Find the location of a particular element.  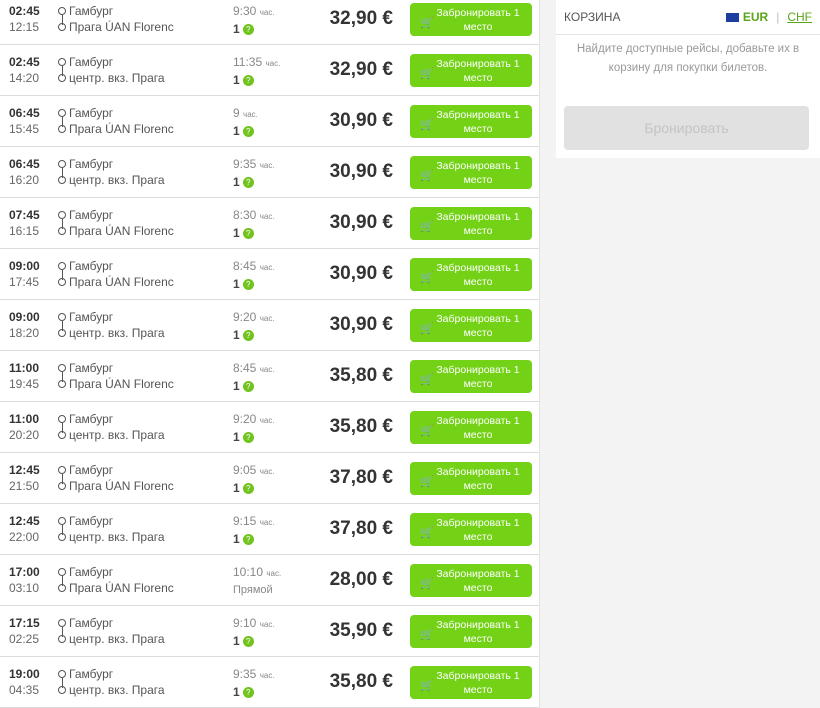

duration: 9:20 час. 1? is located at coordinates (254, 428).